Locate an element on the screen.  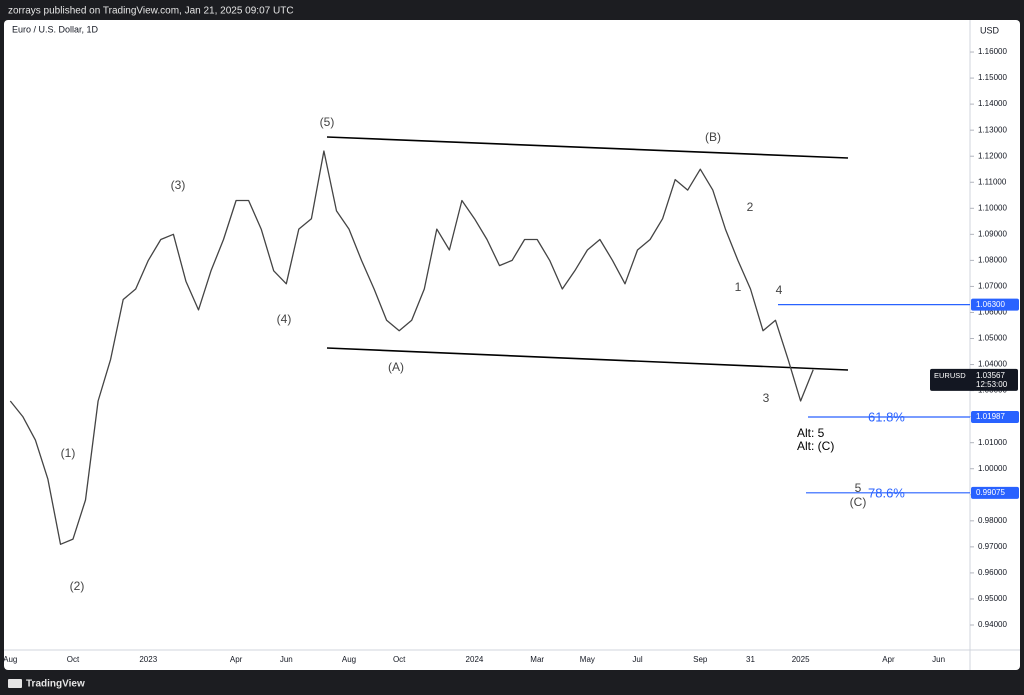
x-tick-label: Sep is located at coordinates (700, 659).